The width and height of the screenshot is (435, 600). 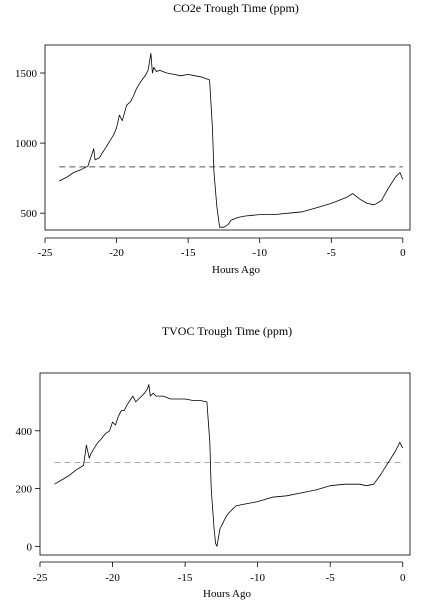 What do you see at coordinates (24, 490) in the screenshot?
I see `y-tick-label: 200` at bounding box center [24, 490].